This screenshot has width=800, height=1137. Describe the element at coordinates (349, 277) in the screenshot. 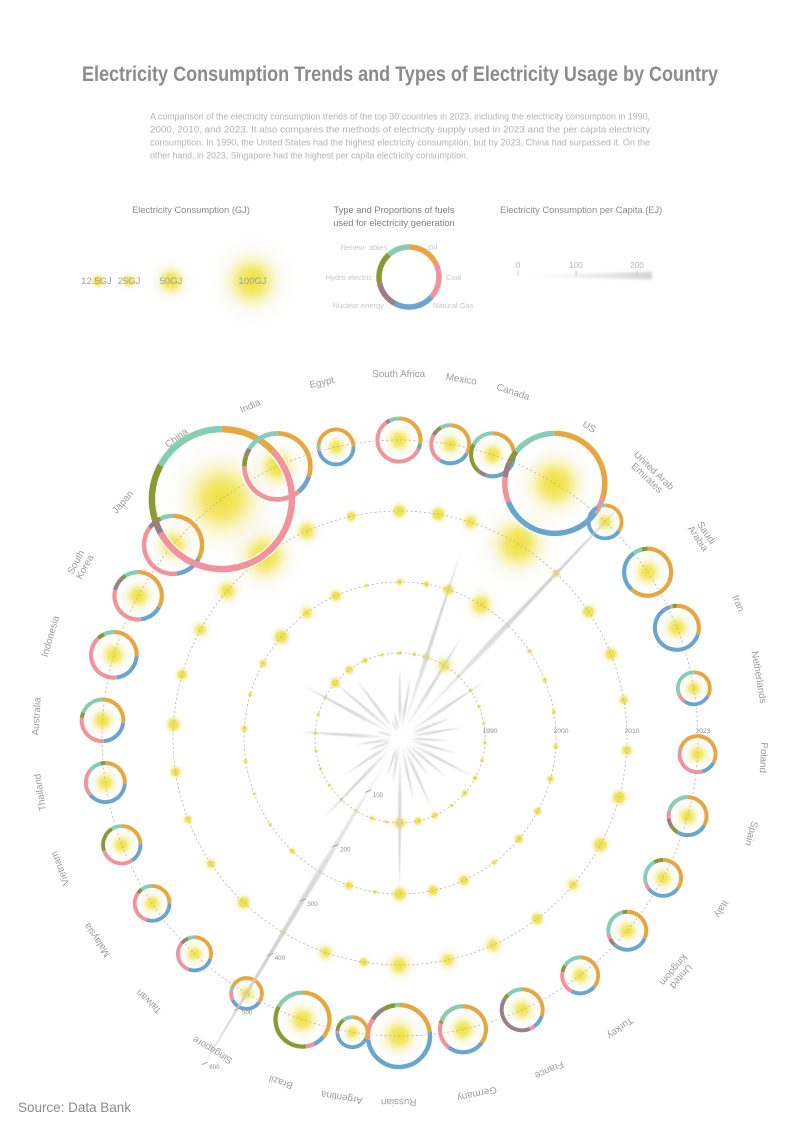

I see `svg-text: Hydro electric` at that location.